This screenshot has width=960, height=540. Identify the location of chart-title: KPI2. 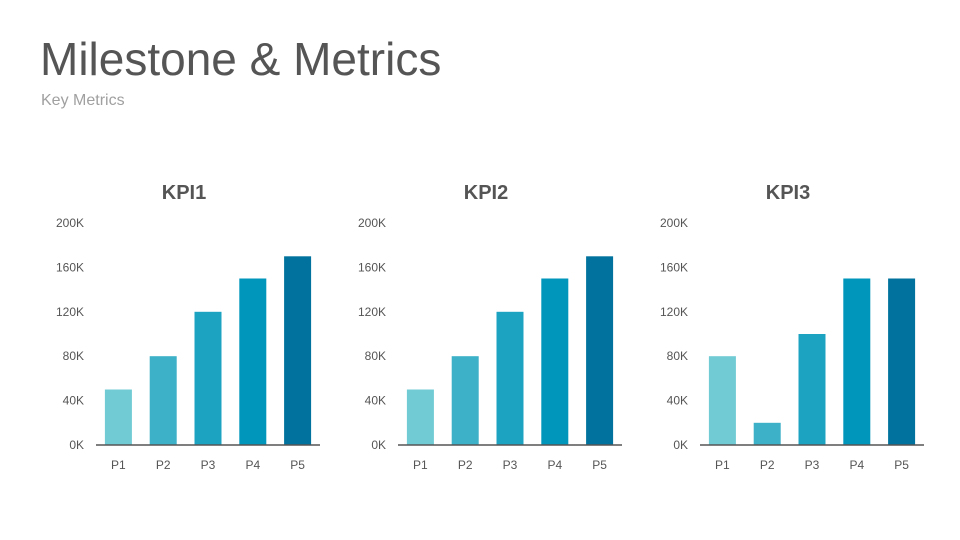
(486, 193).